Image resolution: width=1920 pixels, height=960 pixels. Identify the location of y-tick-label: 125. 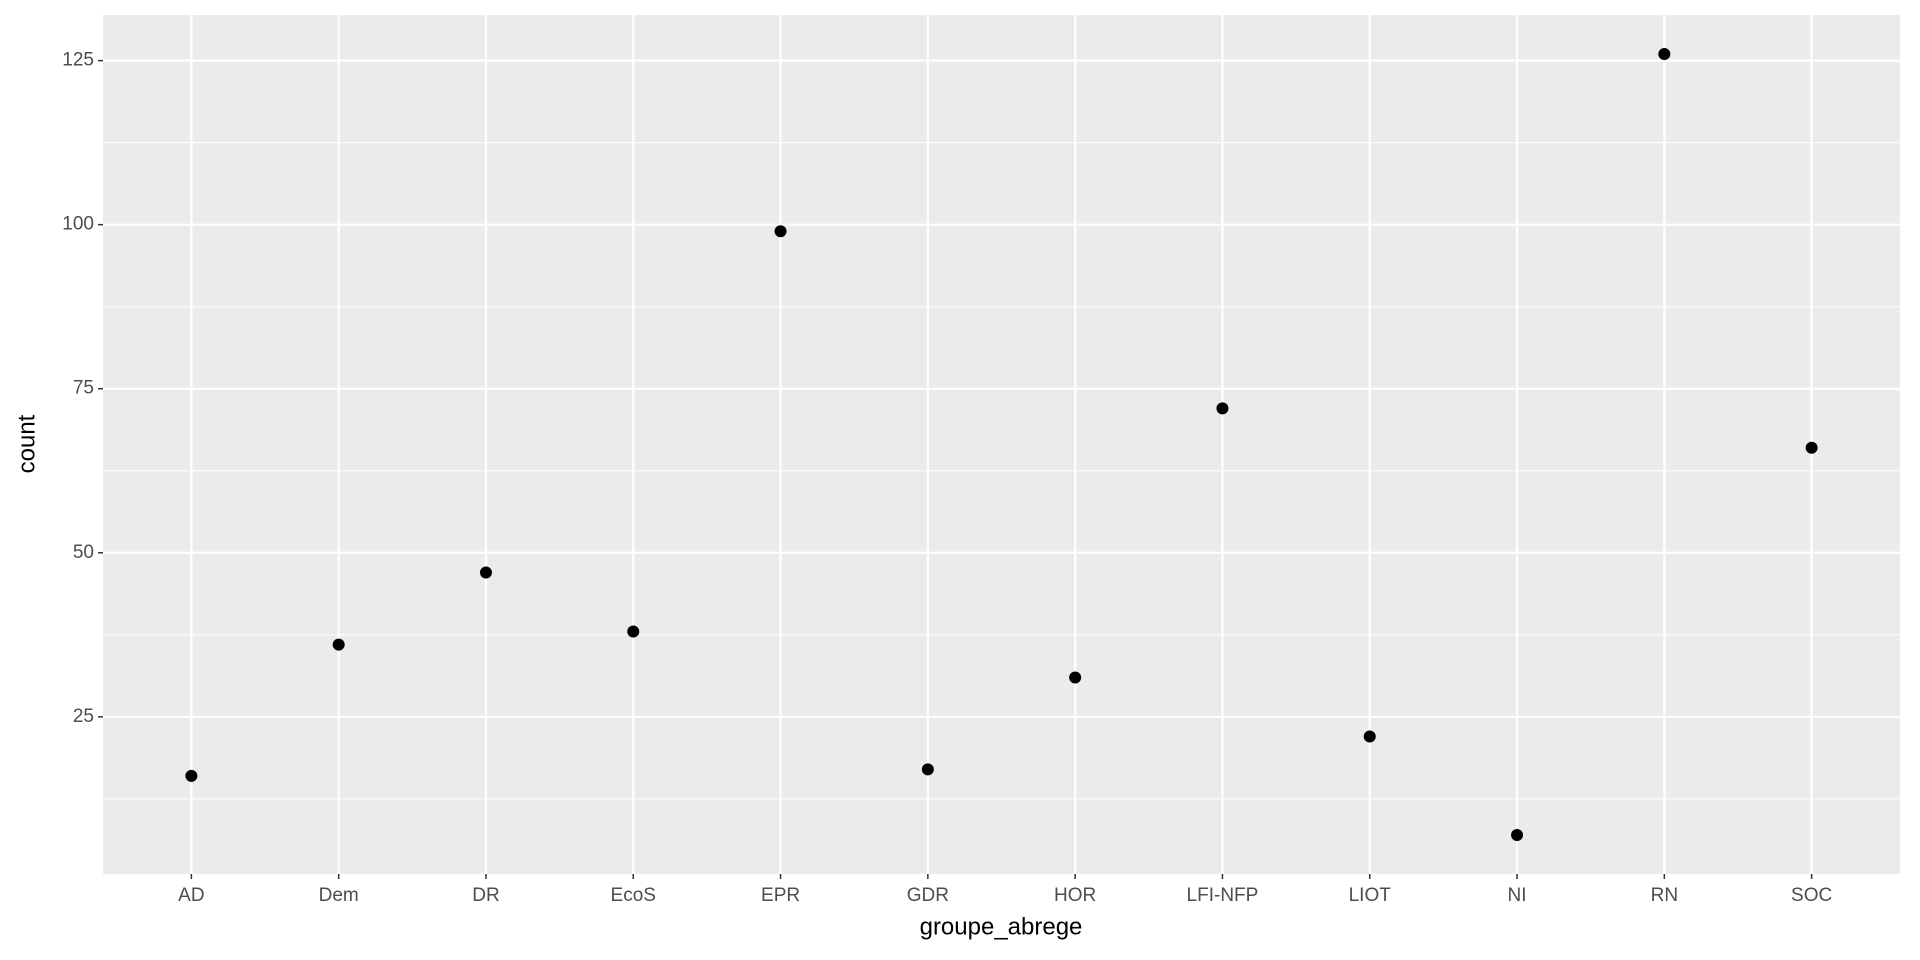
(78, 60).